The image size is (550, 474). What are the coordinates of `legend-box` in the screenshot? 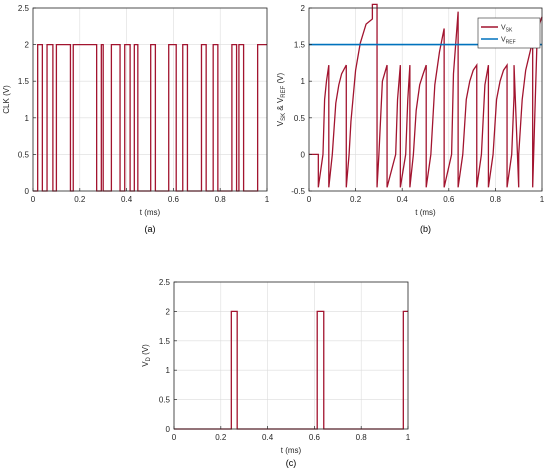 It's located at (509, 33).